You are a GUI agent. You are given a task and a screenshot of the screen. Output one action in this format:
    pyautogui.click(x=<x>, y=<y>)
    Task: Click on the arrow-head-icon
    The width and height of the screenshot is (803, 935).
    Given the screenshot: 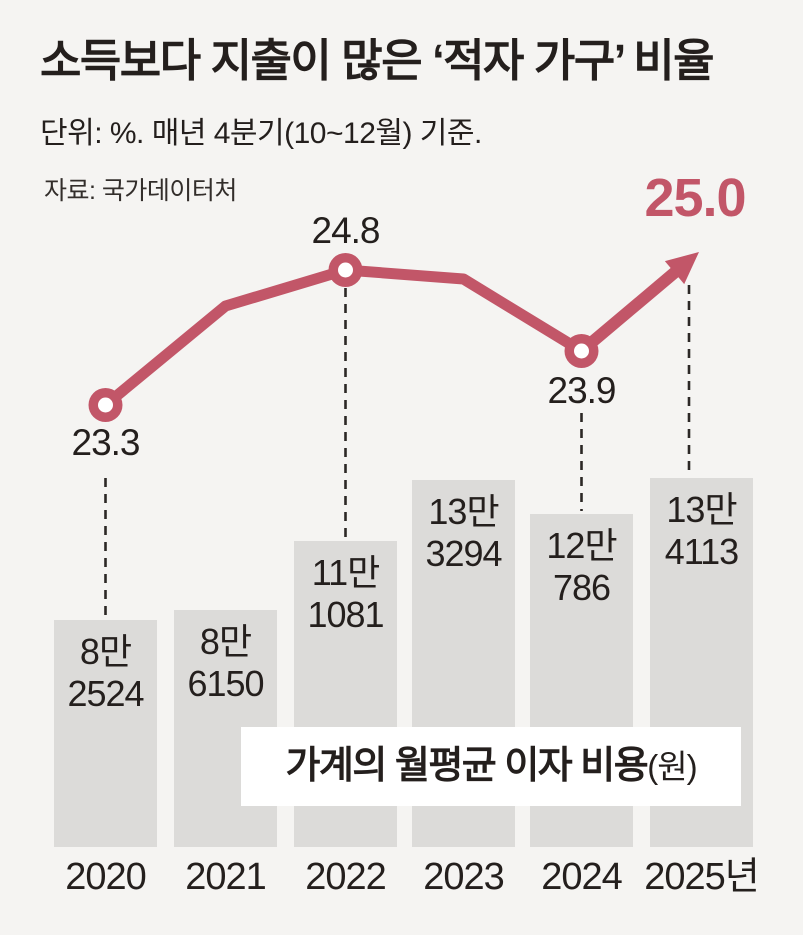 What is the action you would take?
    pyautogui.click(x=681, y=268)
    